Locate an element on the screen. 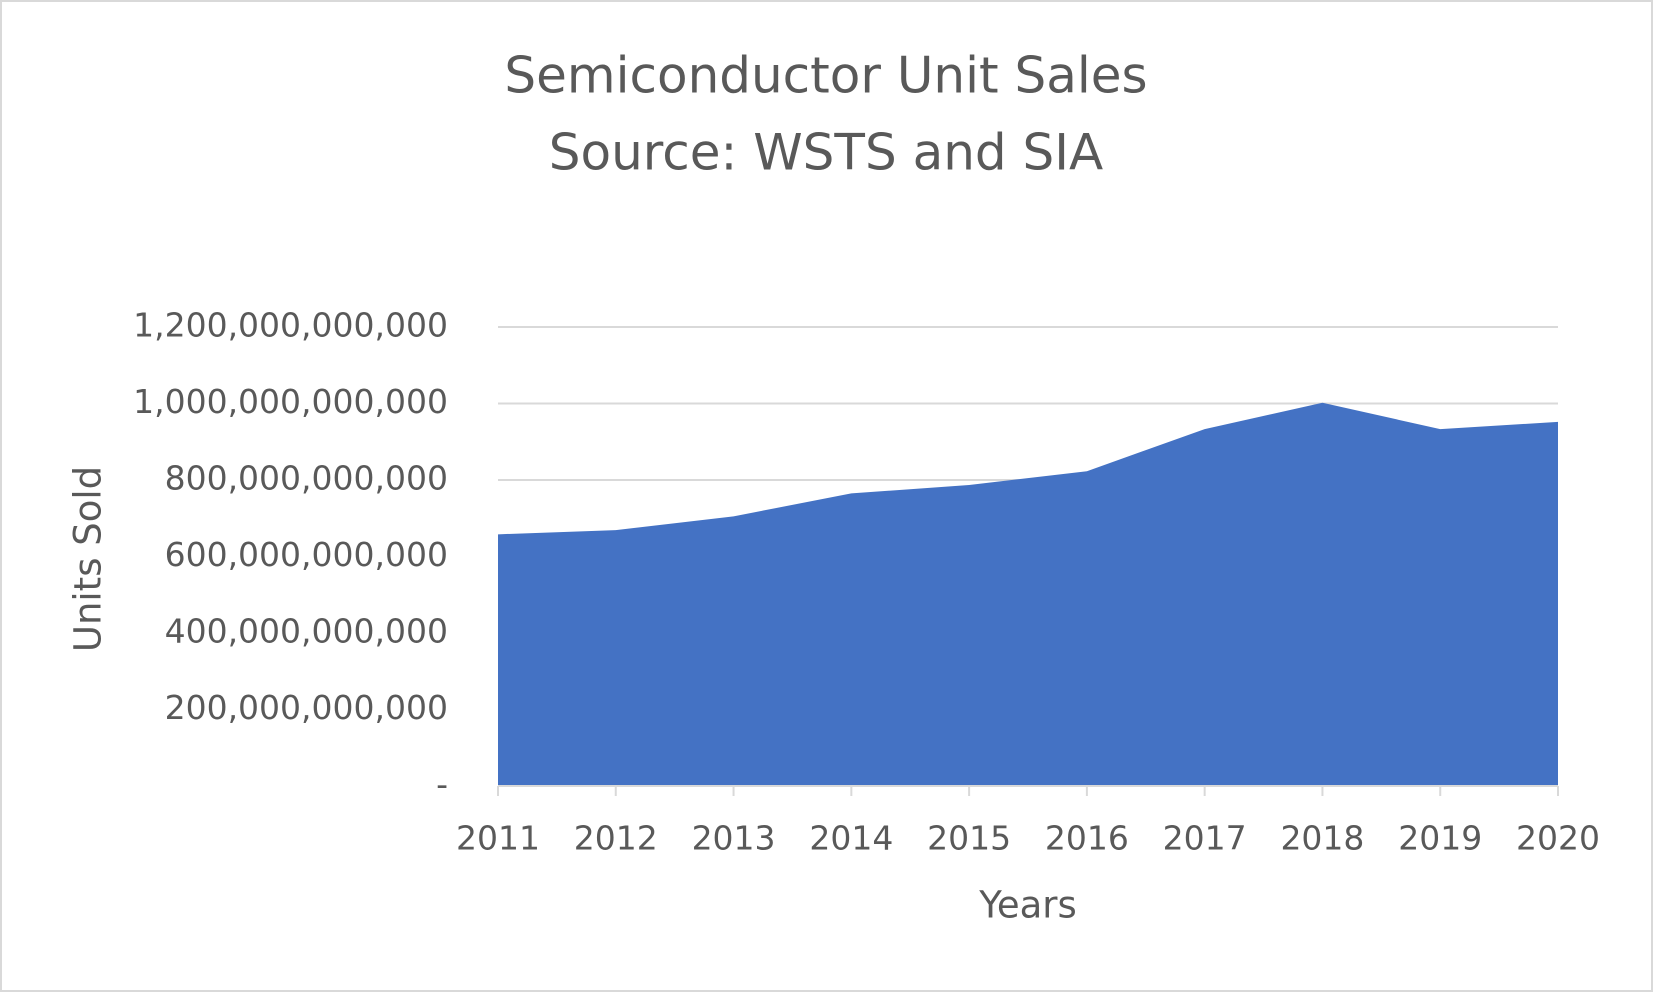 The width and height of the screenshot is (1653, 992). x-tick-label: 2011 is located at coordinates (498, 838).